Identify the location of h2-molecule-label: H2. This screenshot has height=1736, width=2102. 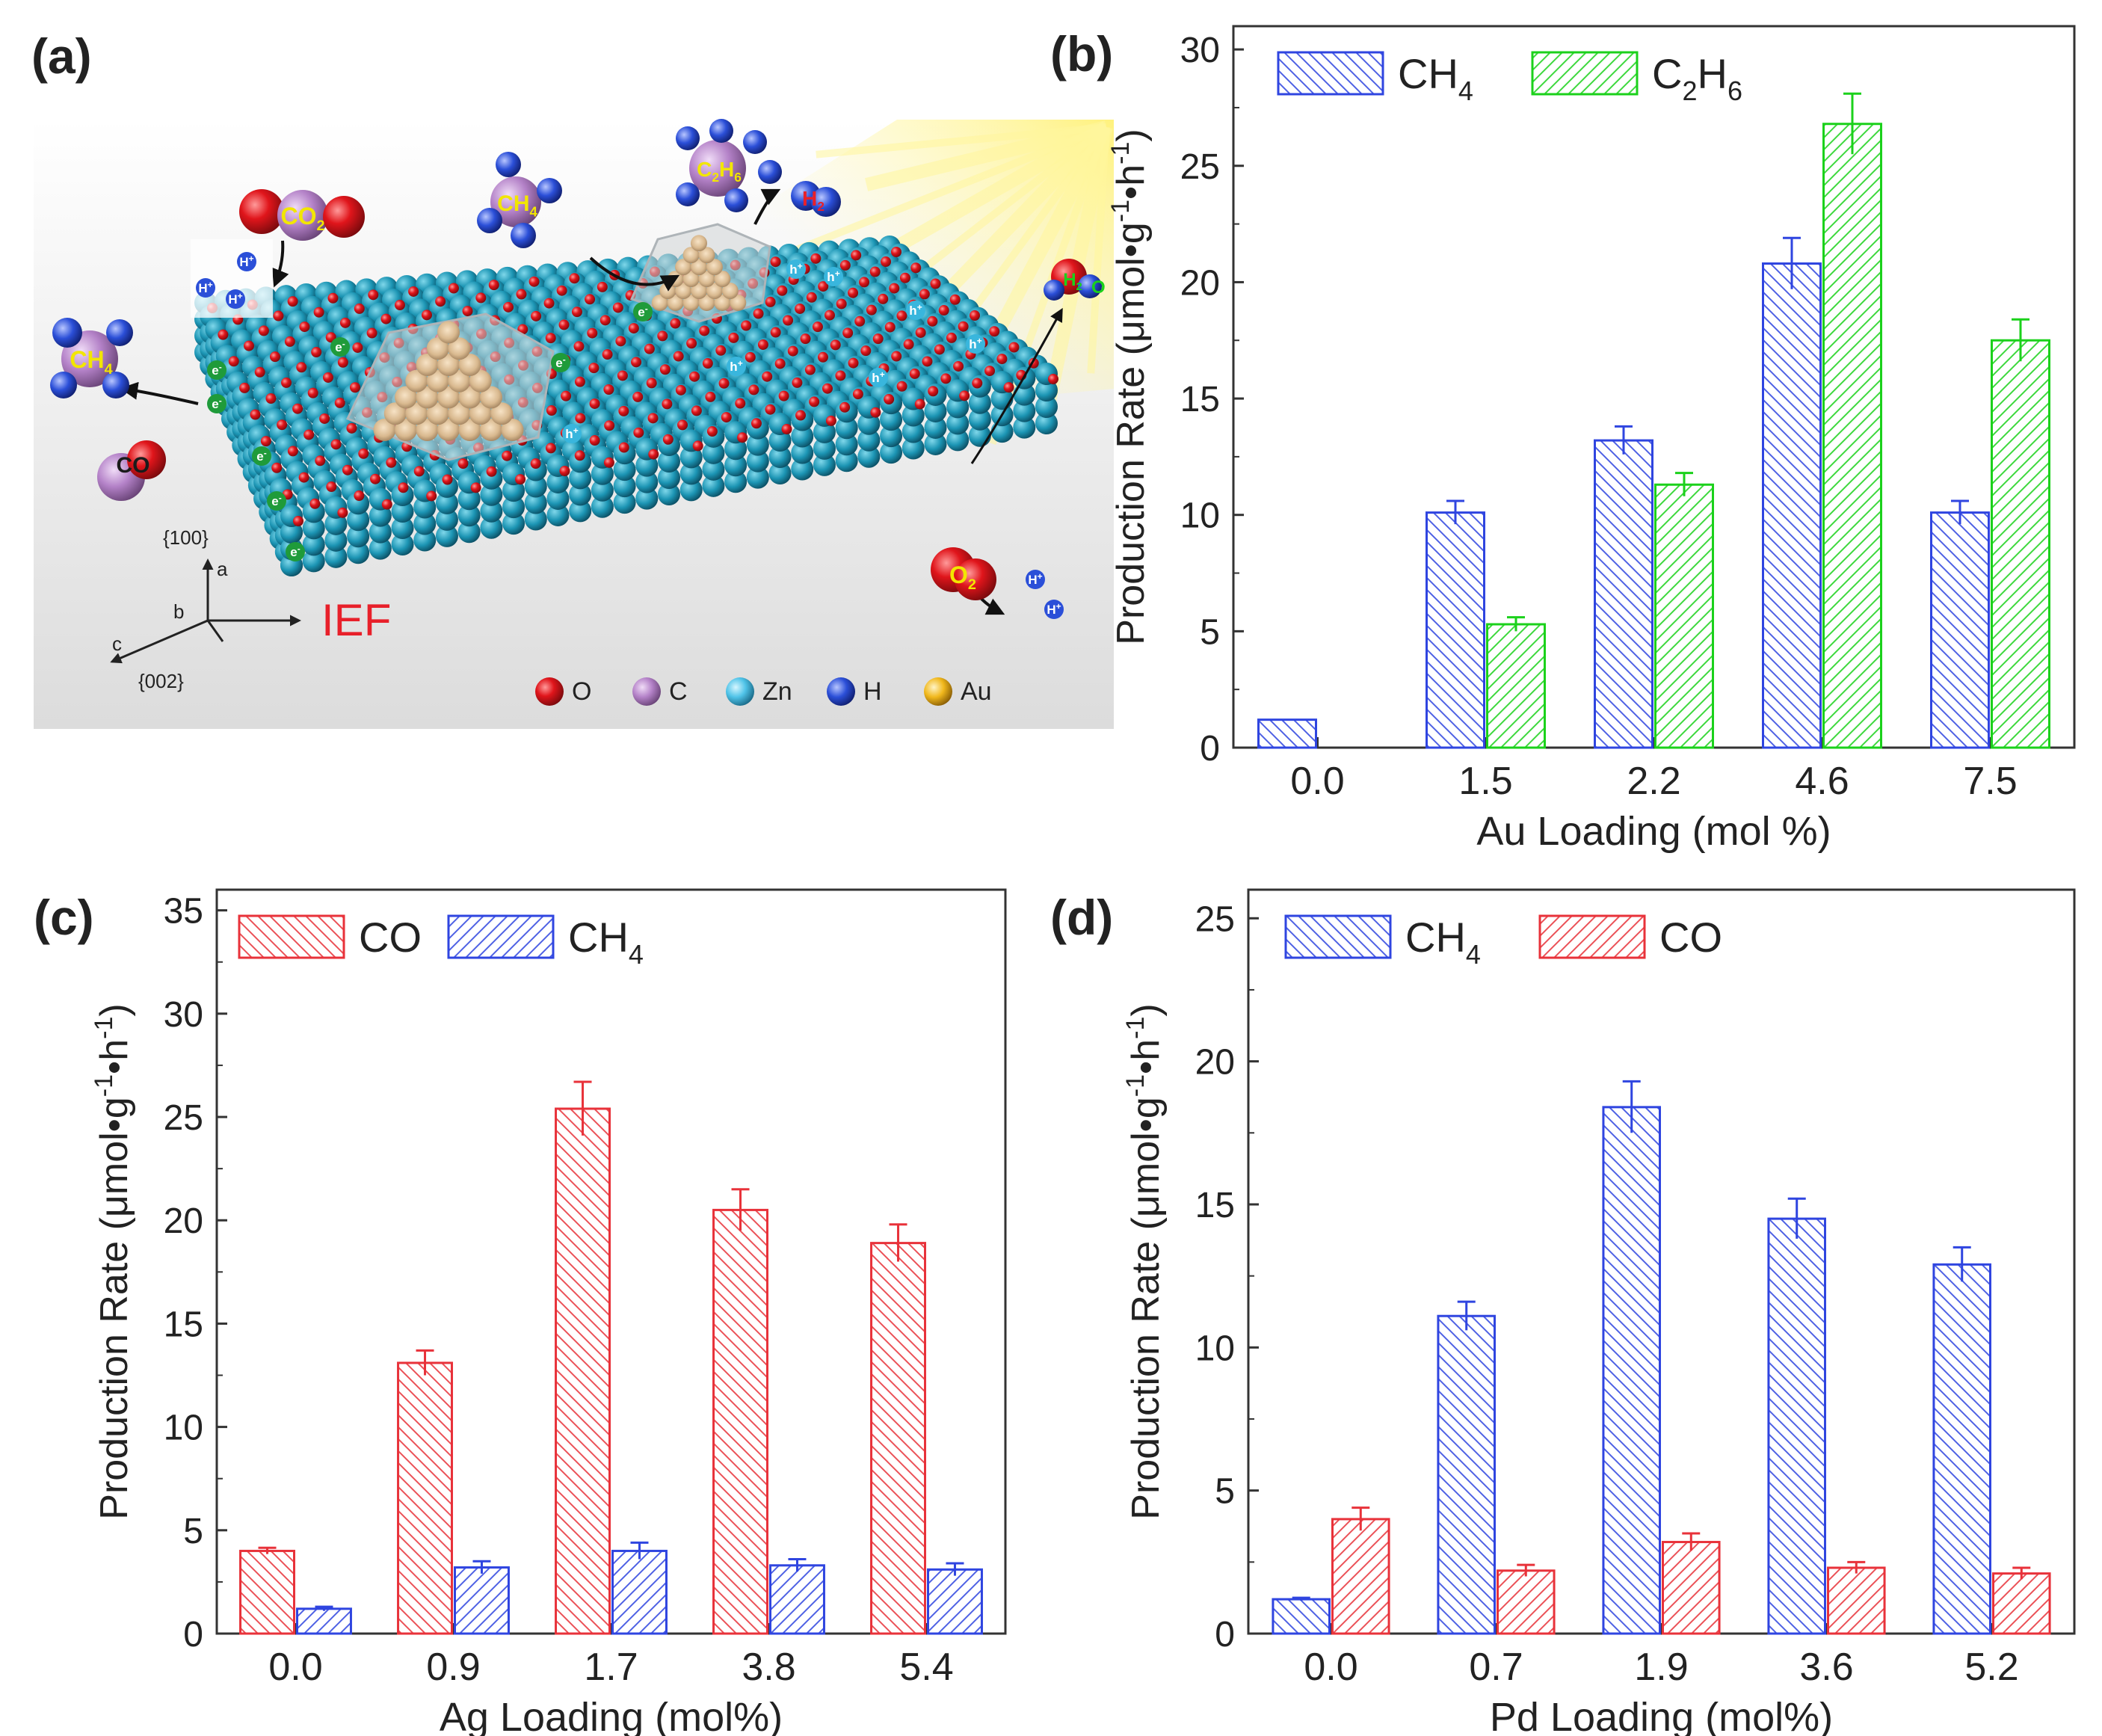
(813, 200).